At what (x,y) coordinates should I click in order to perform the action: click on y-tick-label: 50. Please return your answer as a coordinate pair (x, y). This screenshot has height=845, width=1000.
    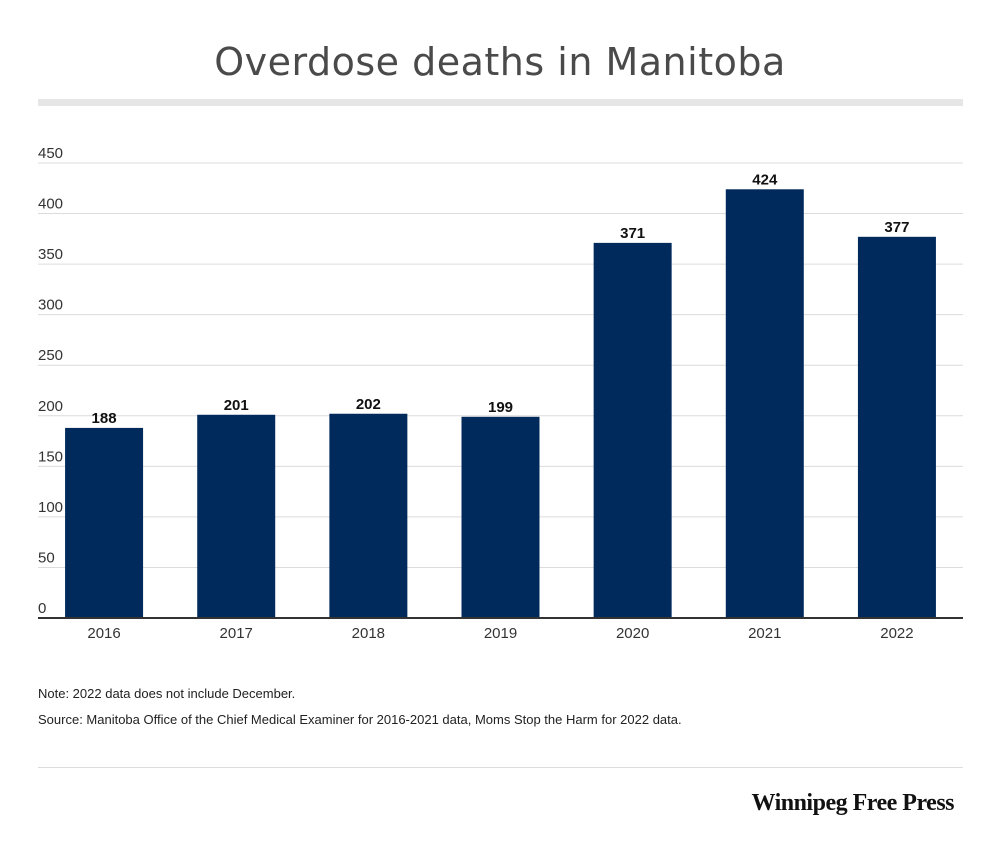
    Looking at the image, I should click on (46, 557).